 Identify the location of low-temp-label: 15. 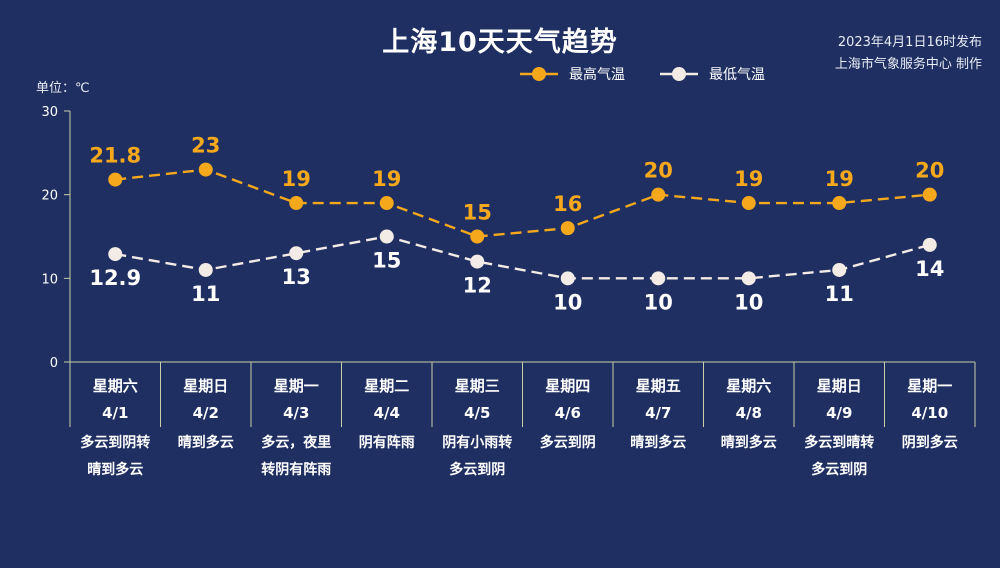
(386, 261).